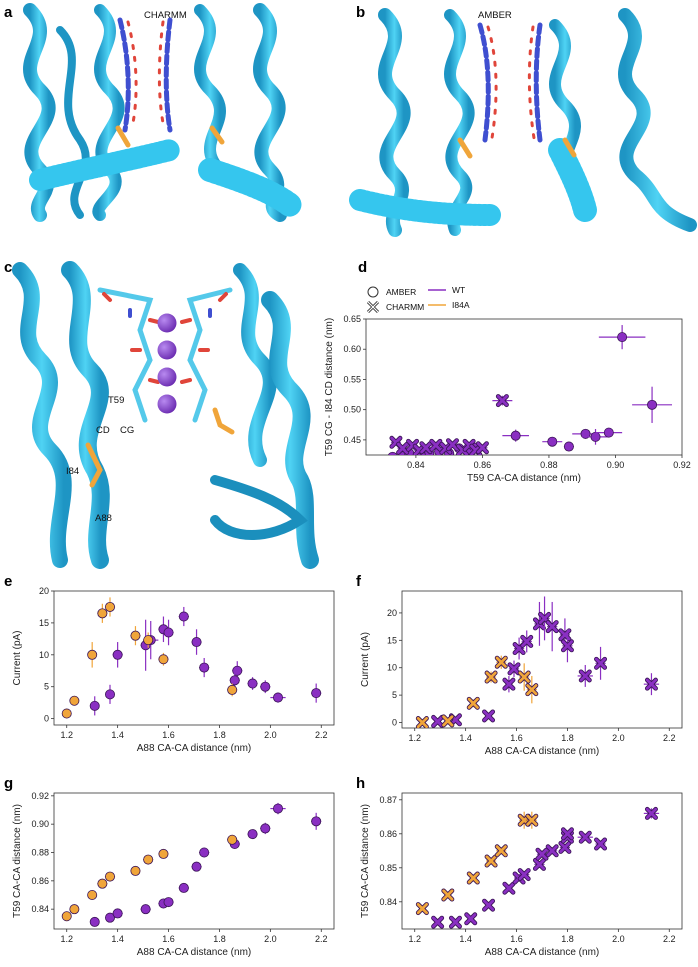 The width and height of the screenshot is (698, 967). I want to click on label-cg: CG, so click(127, 430).